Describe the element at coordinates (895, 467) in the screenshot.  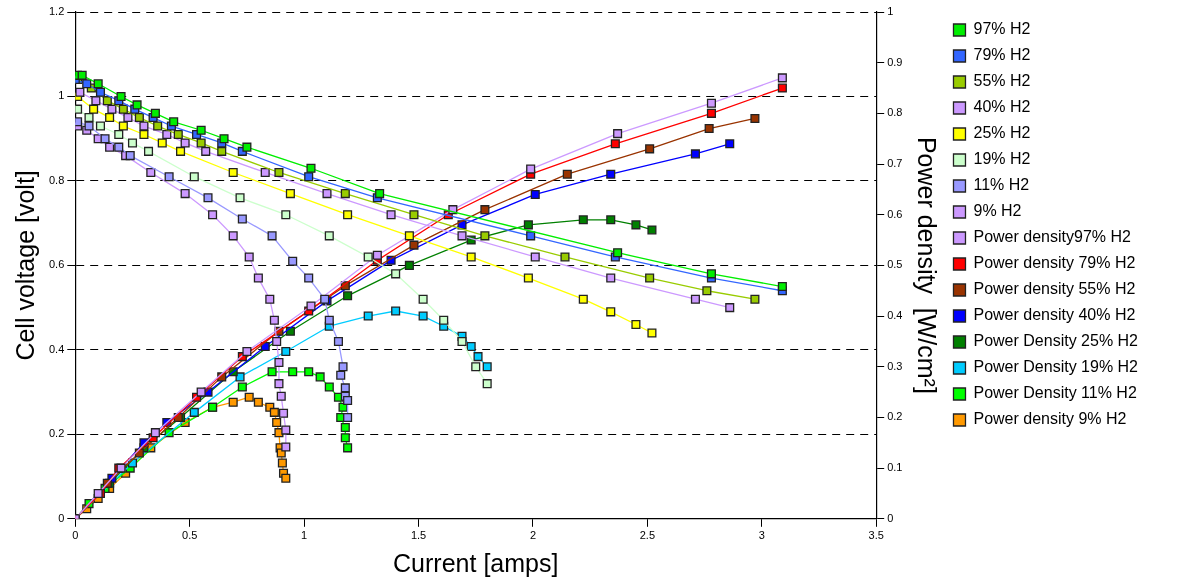
I see `y2-tick-label: 0.1` at that location.